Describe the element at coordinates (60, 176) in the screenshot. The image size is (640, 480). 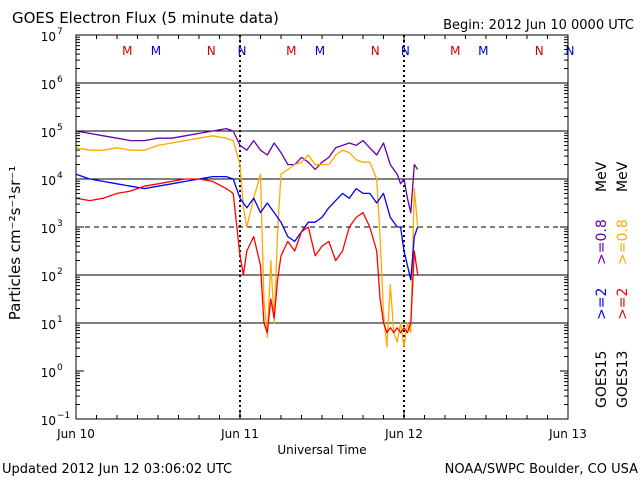
I see `y-tick-label-exponent: 4` at that location.